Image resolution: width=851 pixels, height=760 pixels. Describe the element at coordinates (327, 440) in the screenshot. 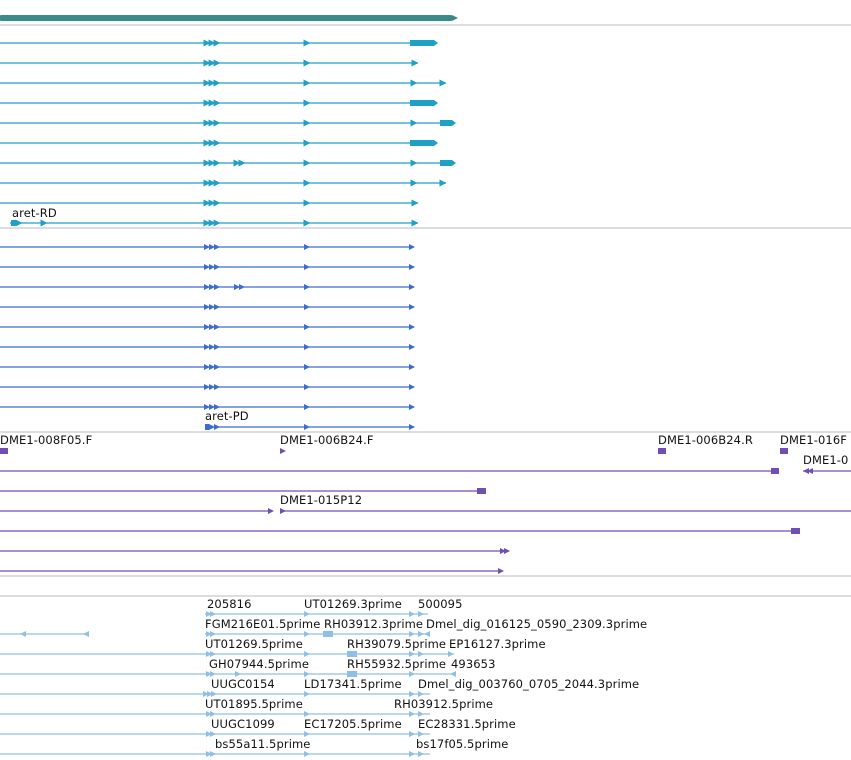

I see `clone-label: DME1-006B24.F` at that location.